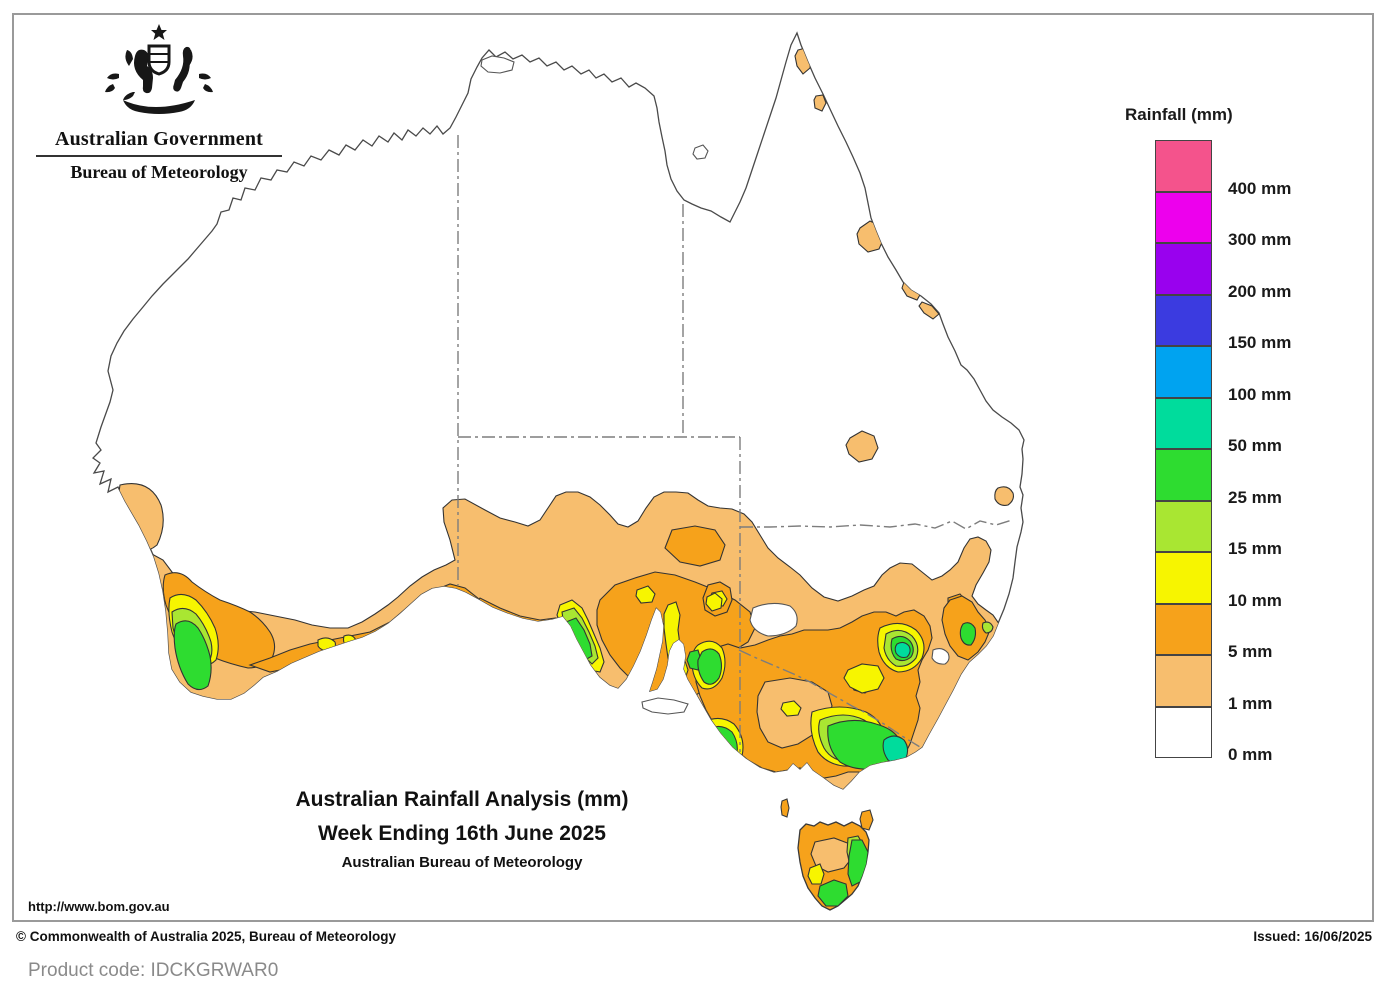 Image resolution: width=1388 pixels, height=998 pixels. Describe the element at coordinates (700, 152) in the screenshot. I see `groote-eylandt` at that location.